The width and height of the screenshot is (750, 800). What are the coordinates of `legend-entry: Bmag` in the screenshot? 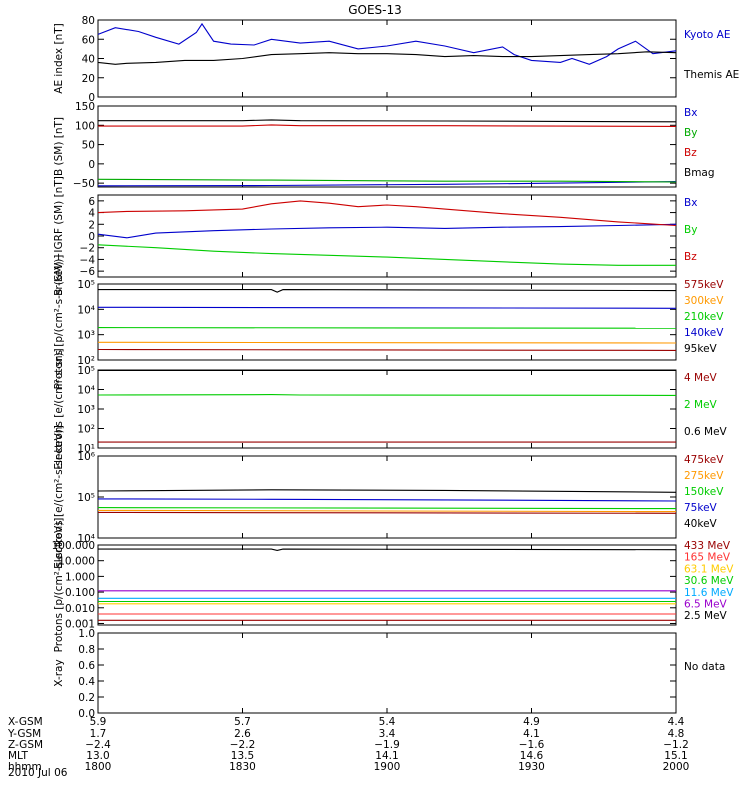 It's located at (699, 173).